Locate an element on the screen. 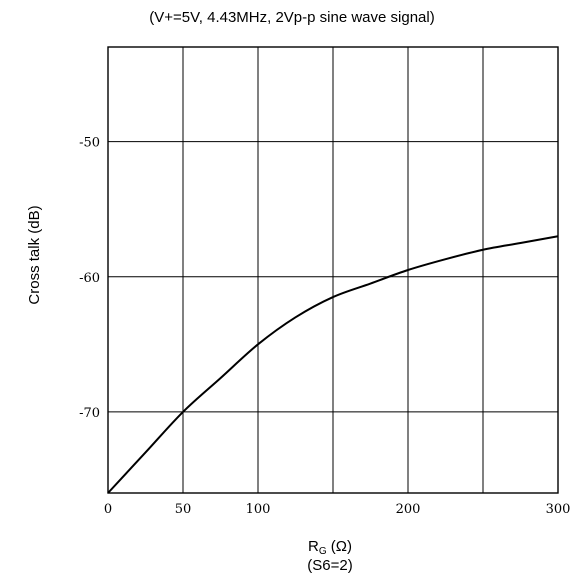 The height and width of the screenshot is (587, 584). y-tick-label: -70 is located at coordinates (89, 413).